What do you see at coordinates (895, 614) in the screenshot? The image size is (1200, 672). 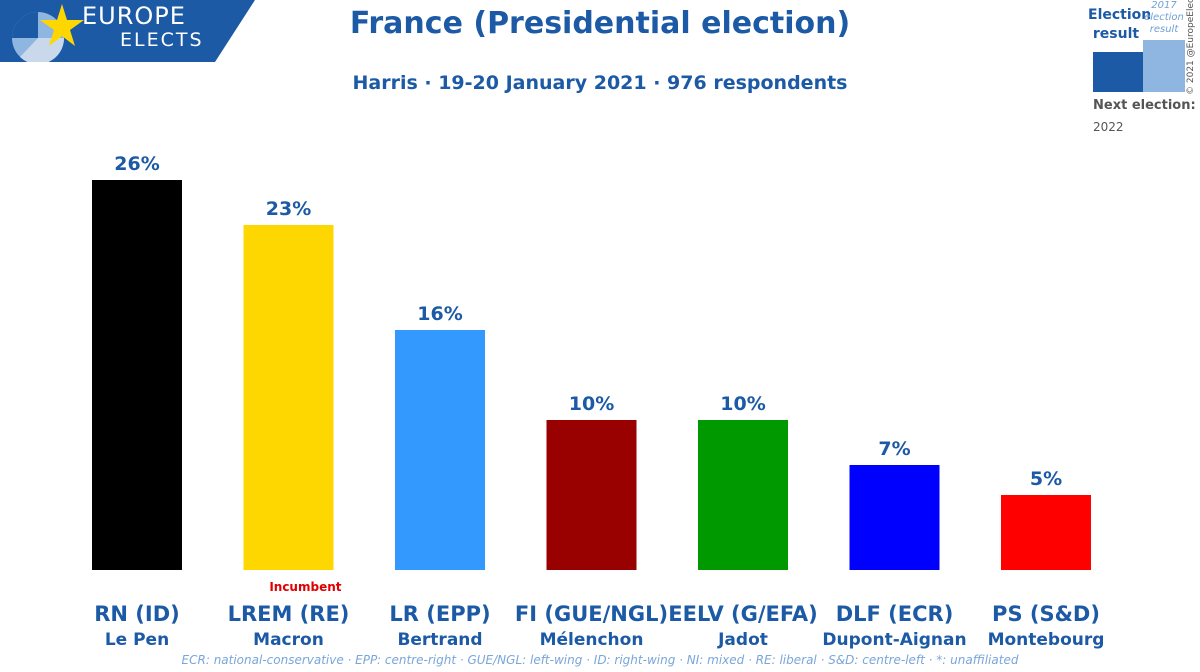 I see `party-label-6: DLF (ECR)` at bounding box center [895, 614].